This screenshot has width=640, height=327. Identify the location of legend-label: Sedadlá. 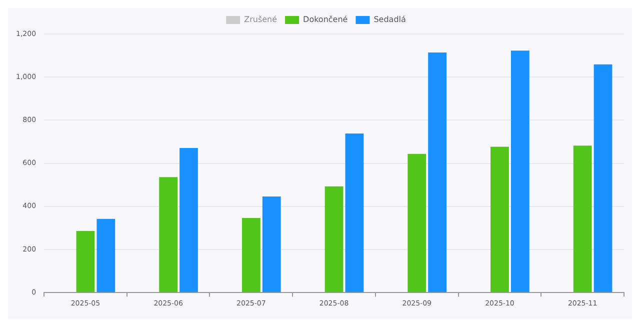
(390, 19).